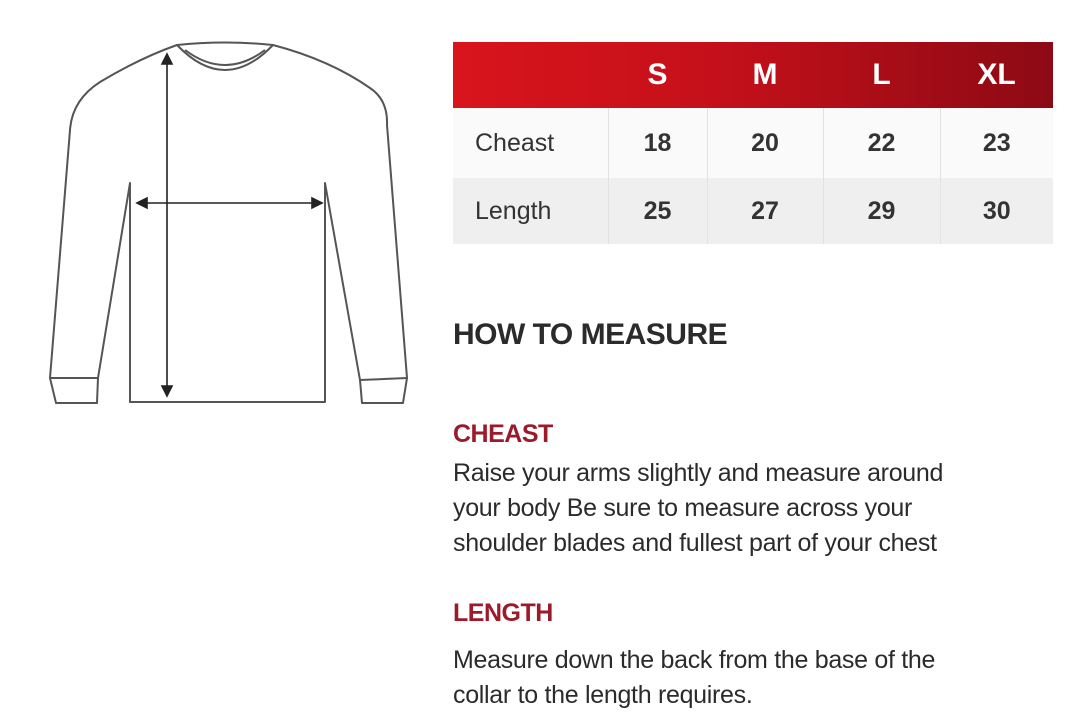 This screenshot has width=1080, height=723. I want to click on length-heading: LENGTH, so click(503, 613).